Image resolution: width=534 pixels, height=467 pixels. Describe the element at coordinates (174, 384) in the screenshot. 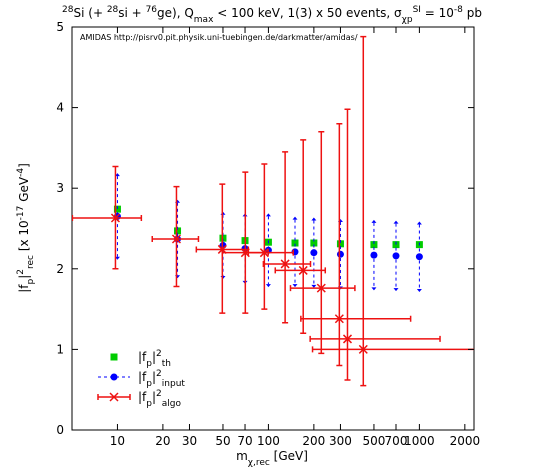

I see `text-part: input` at that location.